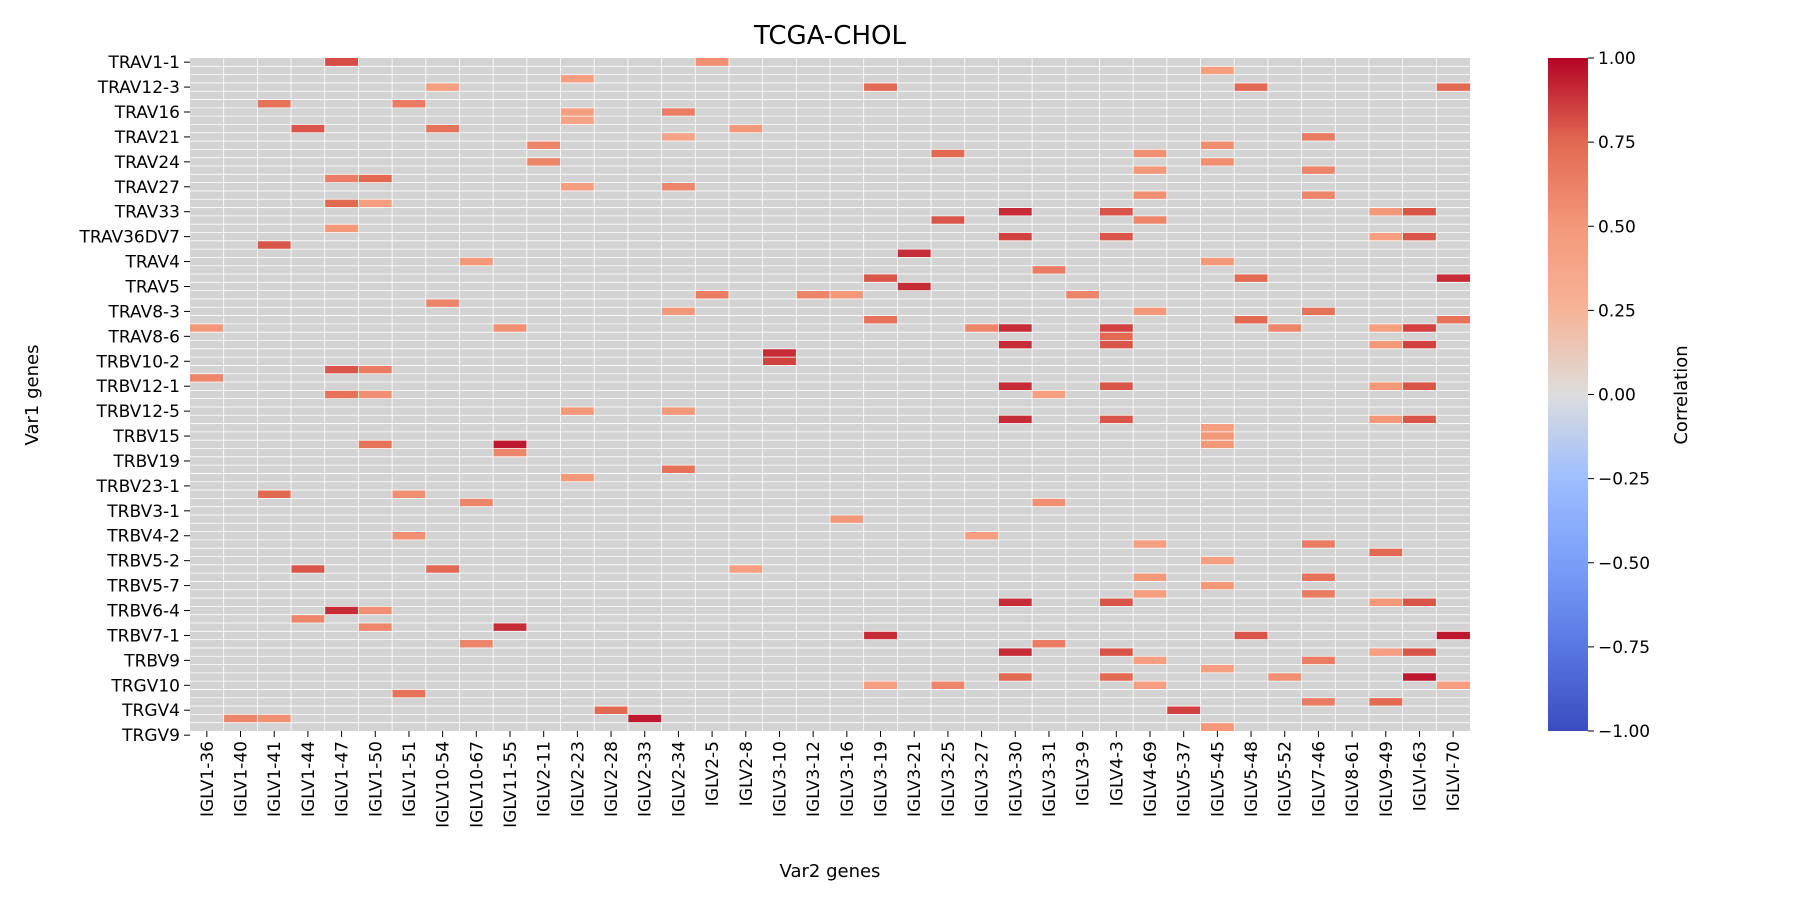 Image resolution: width=1800 pixels, height=900 pixels. What do you see at coordinates (144, 63) in the screenshot?
I see `y-tick-label: TRAV1-1` at bounding box center [144, 63].